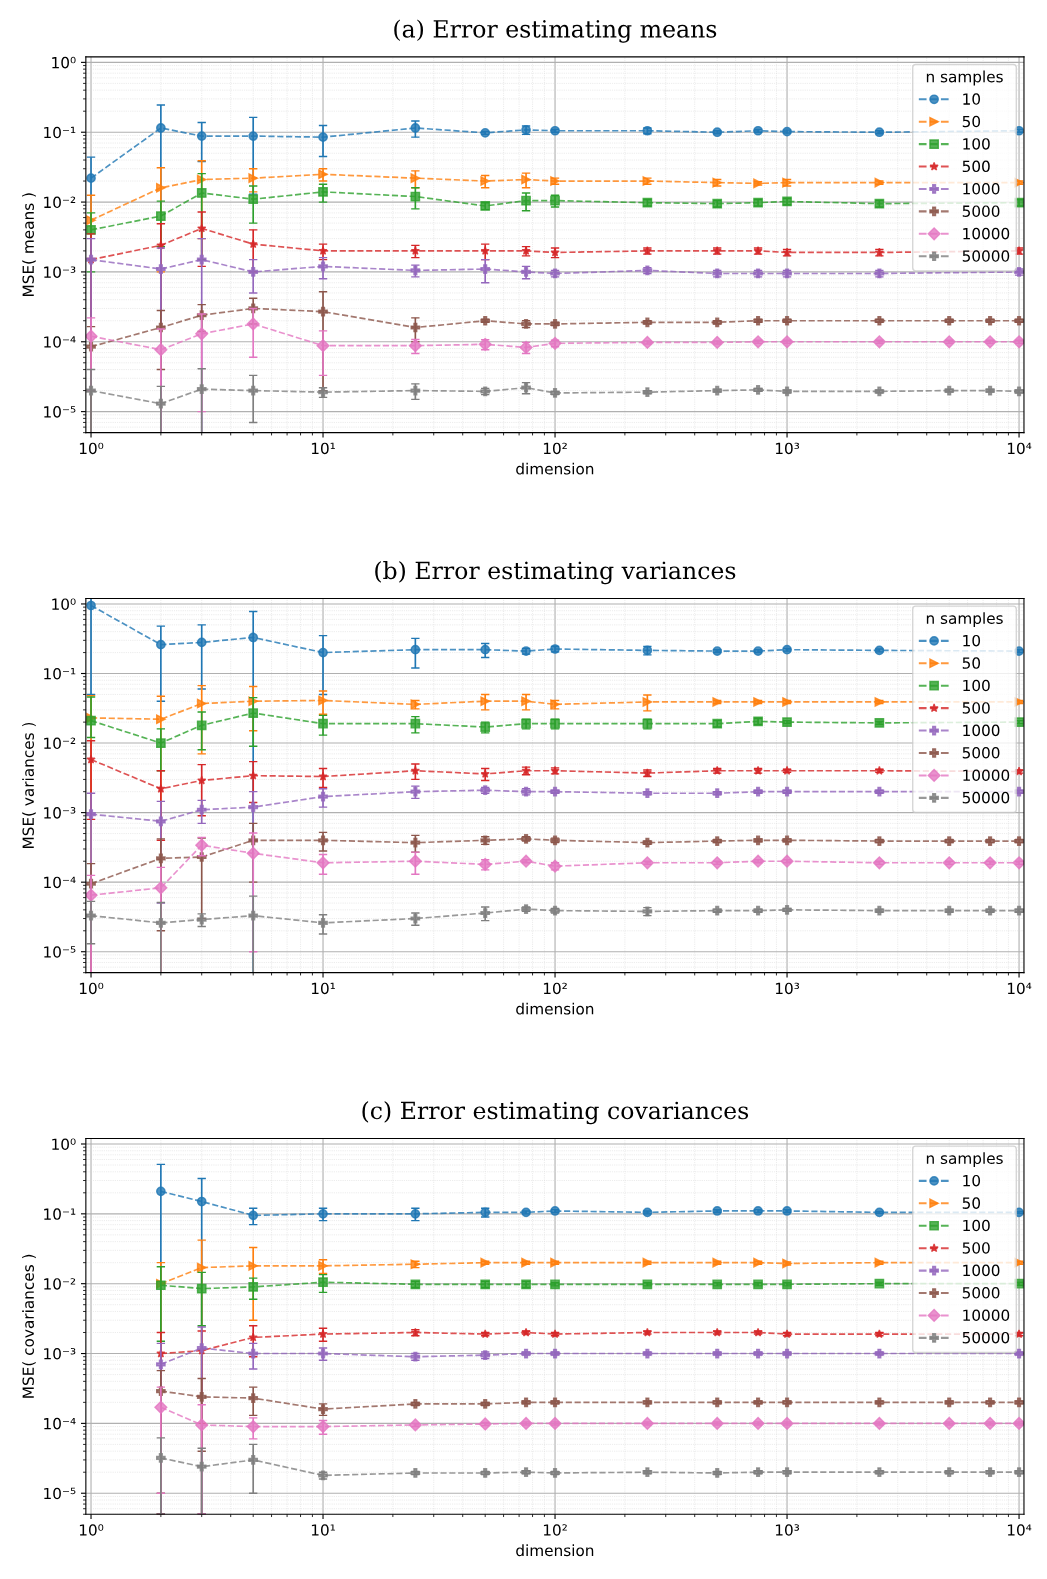 Image resolution: width=1047 pixels, height=1579 pixels. What do you see at coordinates (29, 785) in the screenshot?
I see `y-axis-title: MSE( variances )` at bounding box center [29, 785].